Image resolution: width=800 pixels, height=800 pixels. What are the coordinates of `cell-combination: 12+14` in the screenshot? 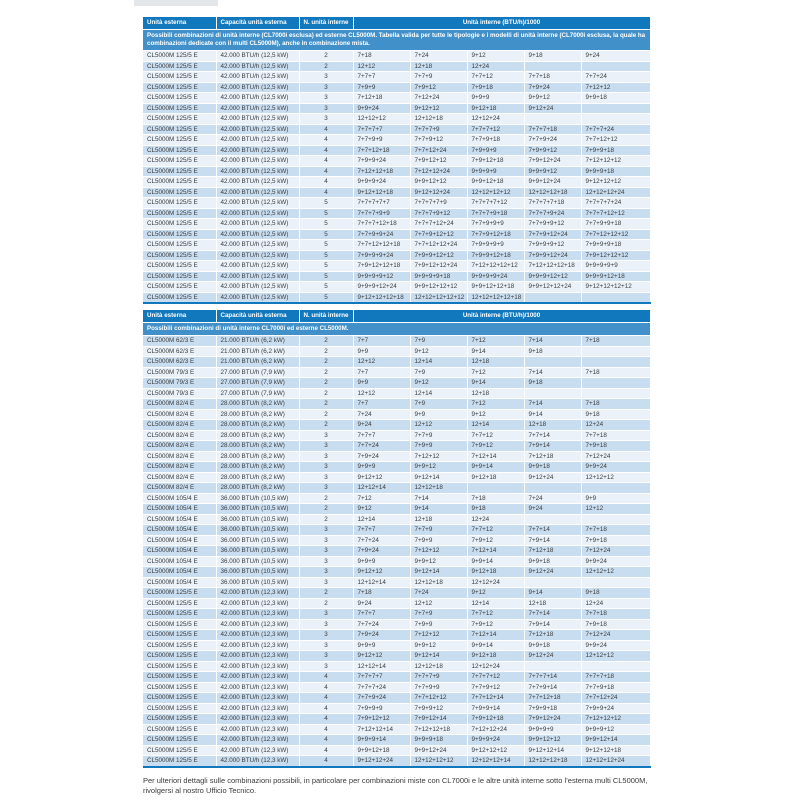 It's located at (496, 603).